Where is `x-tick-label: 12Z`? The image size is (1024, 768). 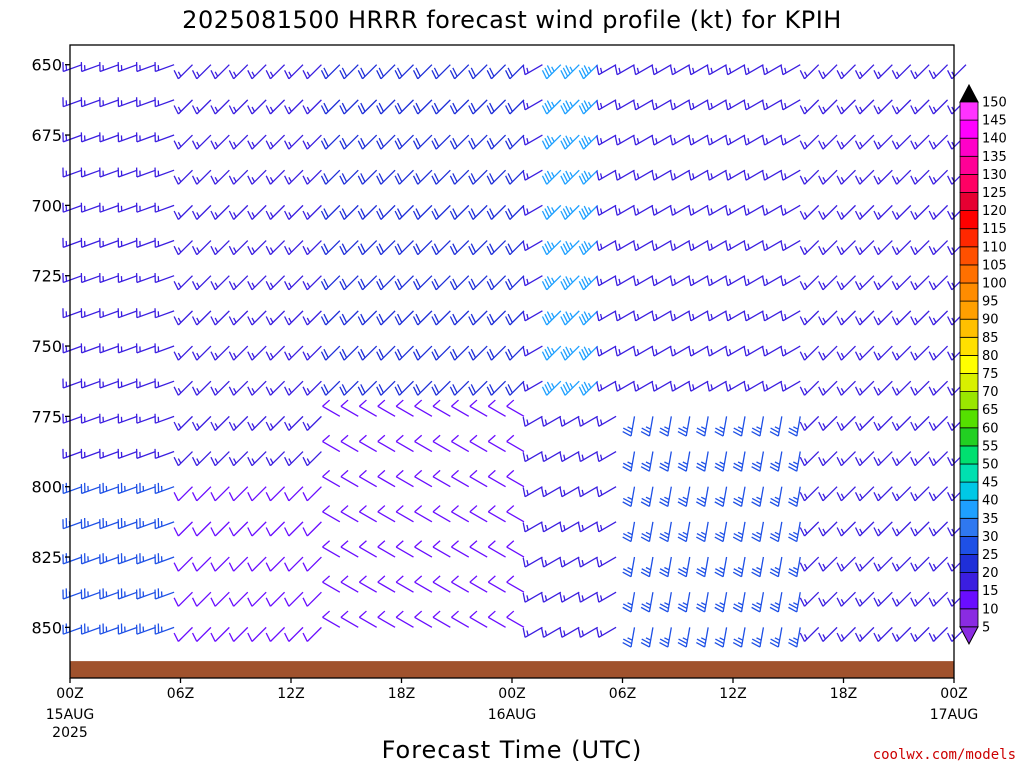 x-tick-label: 12Z is located at coordinates (290, 694).